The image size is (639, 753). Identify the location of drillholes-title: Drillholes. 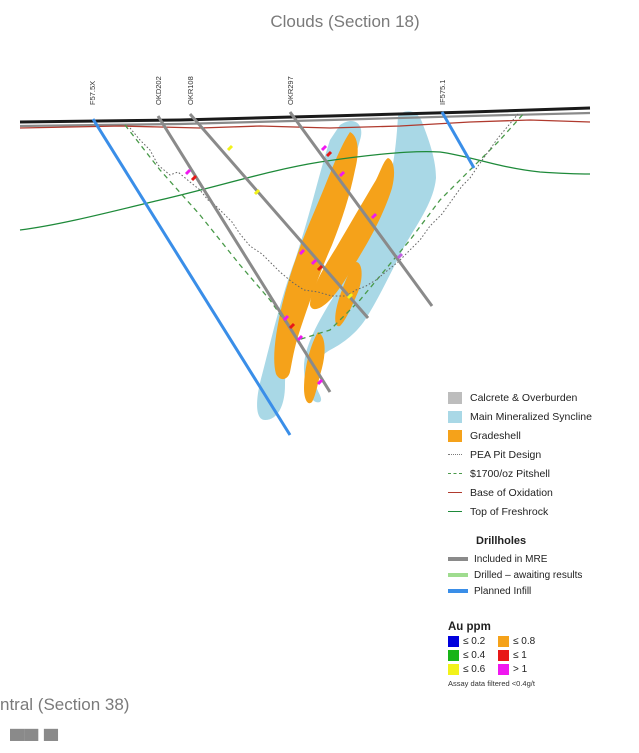
(501, 541).